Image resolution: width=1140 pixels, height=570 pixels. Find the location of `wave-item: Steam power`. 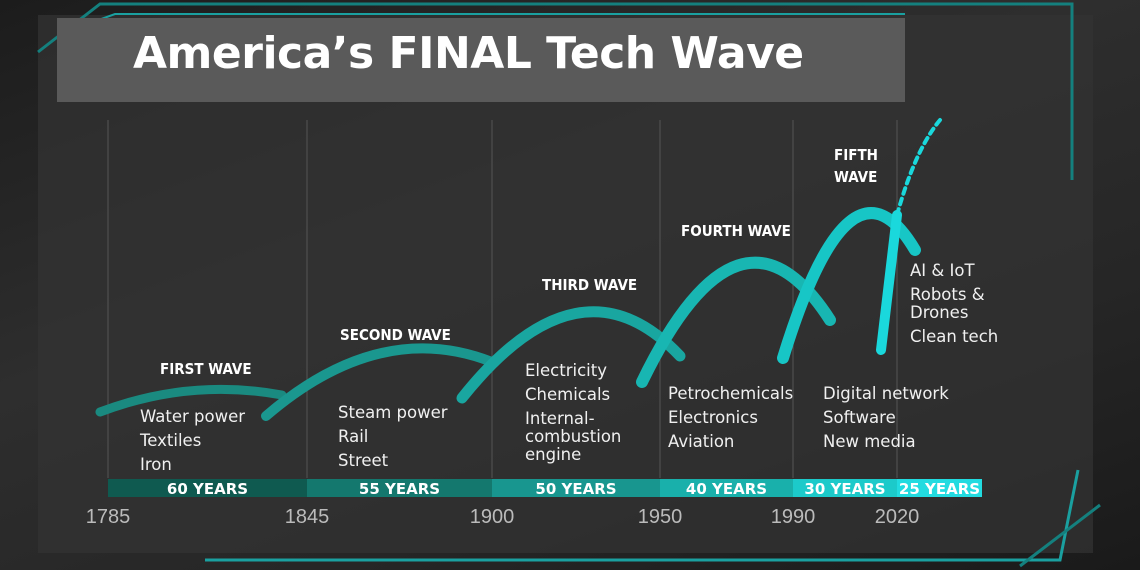

wave-item: Steam power is located at coordinates (393, 412).